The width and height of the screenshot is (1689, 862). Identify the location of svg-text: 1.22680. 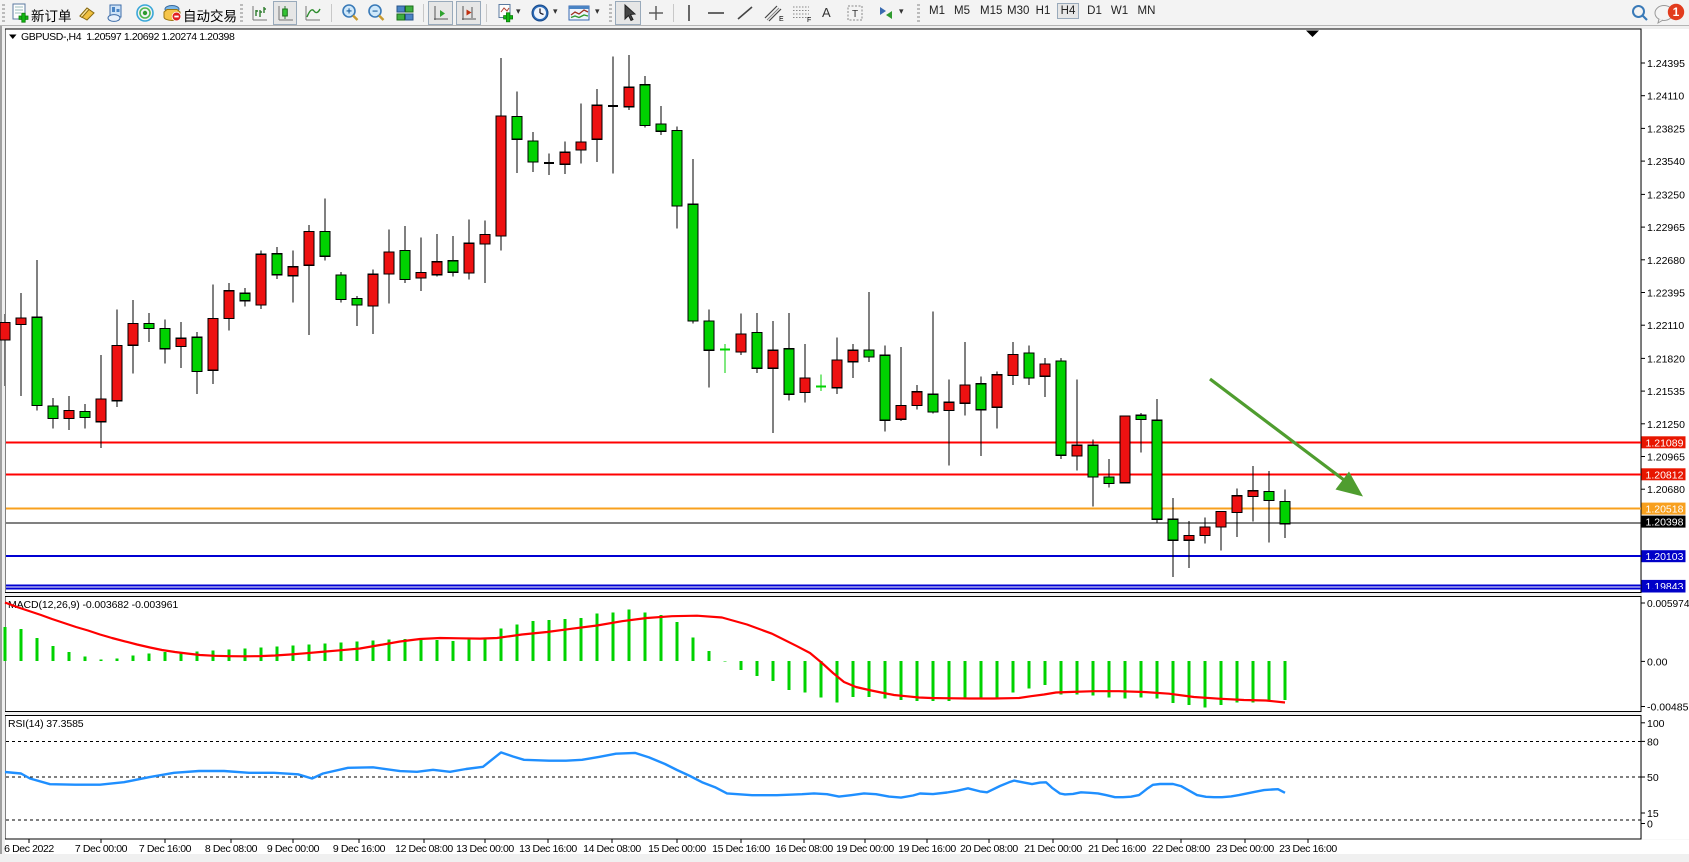
(1666, 261).